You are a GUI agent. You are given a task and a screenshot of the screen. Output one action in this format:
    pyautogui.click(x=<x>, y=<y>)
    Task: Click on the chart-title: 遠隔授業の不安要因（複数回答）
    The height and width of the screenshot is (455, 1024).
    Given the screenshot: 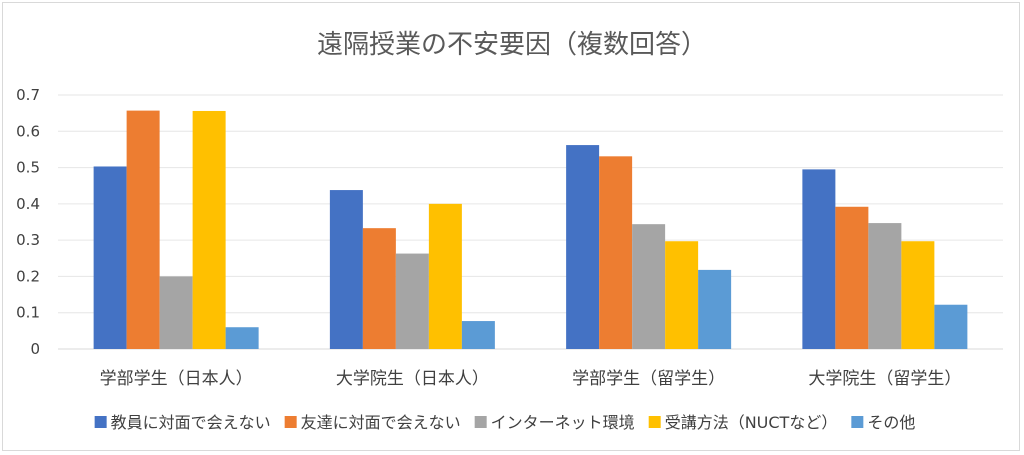 What is the action you would take?
    pyautogui.click(x=512, y=45)
    